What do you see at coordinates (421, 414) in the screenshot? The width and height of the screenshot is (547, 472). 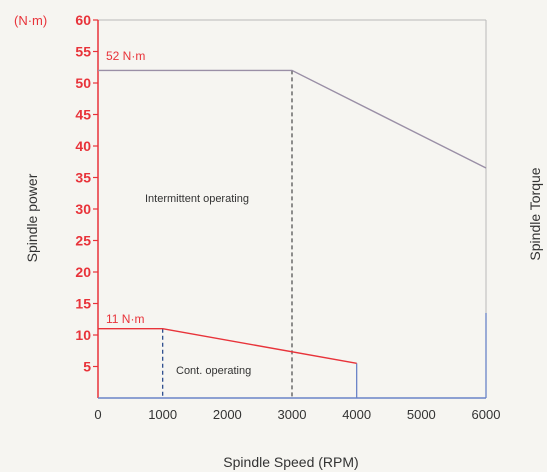 I see `x-tick-label-5000: 5000` at bounding box center [421, 414].